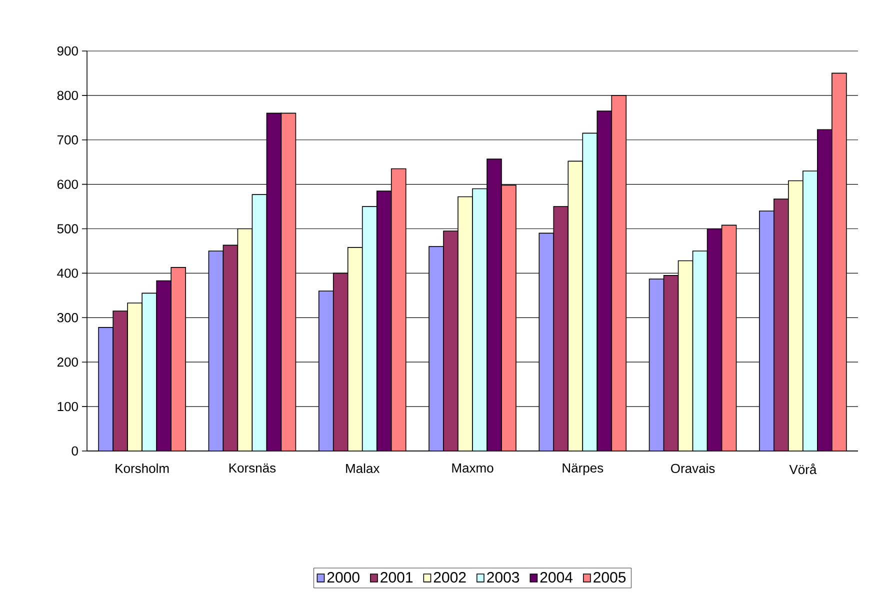  What do you see at coordinates (396, 577) in the screenshot?
I see `legend-label: 2001` at bounding box center [396, 577].